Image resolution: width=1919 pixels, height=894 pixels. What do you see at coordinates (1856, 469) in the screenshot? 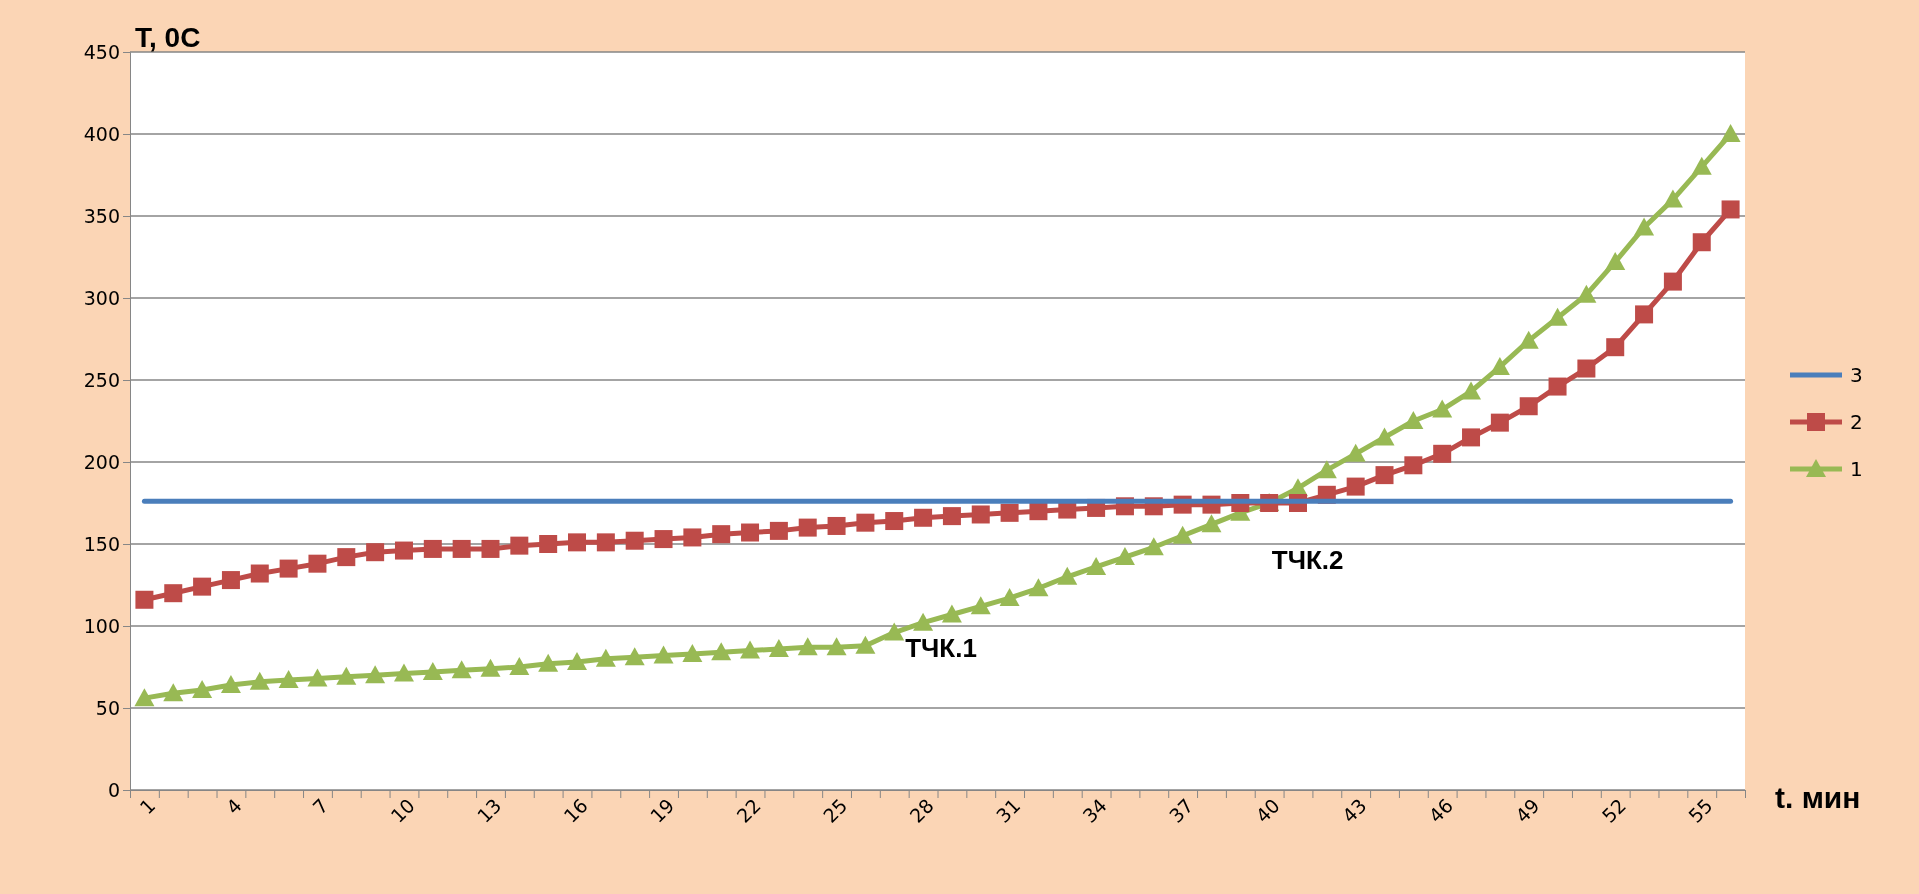
I see `legend-label: 1` at bounding box center [1856, 469].